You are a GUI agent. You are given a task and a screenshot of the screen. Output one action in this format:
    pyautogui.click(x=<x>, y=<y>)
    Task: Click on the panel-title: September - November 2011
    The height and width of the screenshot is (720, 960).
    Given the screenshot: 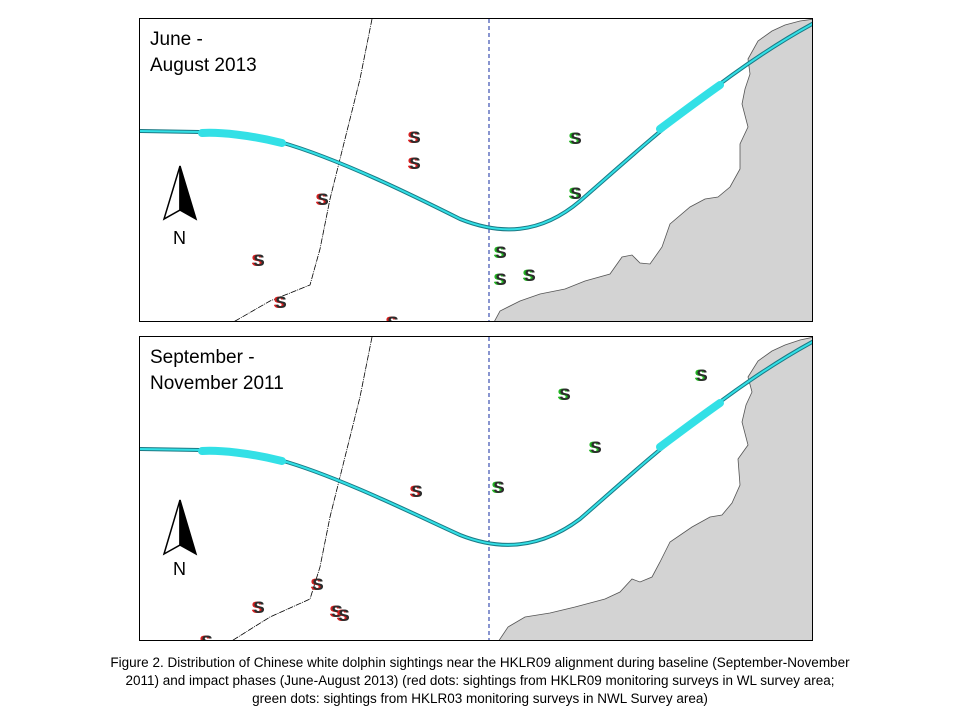 What is the action you would take?
    pyautogui.click(x=217, y=370)
    